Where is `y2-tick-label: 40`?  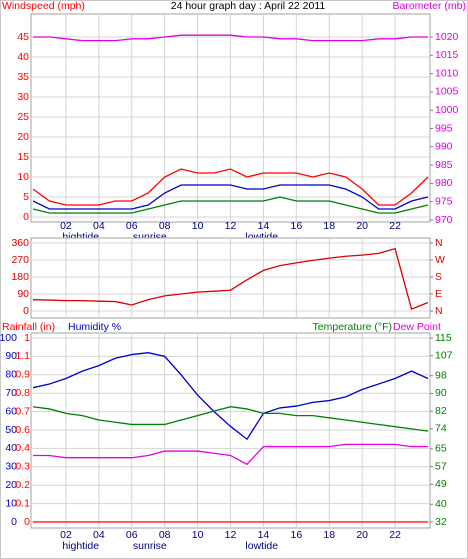
y2-tick-label: 40 is located at coordinates (441, 504).